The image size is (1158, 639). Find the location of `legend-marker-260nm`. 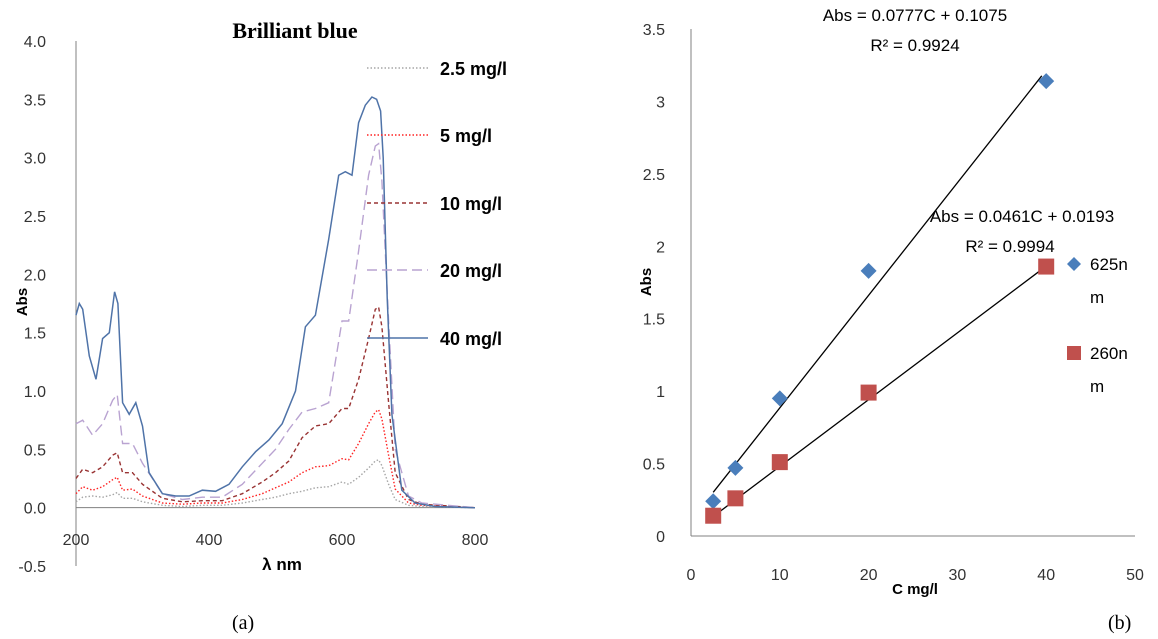

legend-marker-260nm is located at coordinates (1074, 353).